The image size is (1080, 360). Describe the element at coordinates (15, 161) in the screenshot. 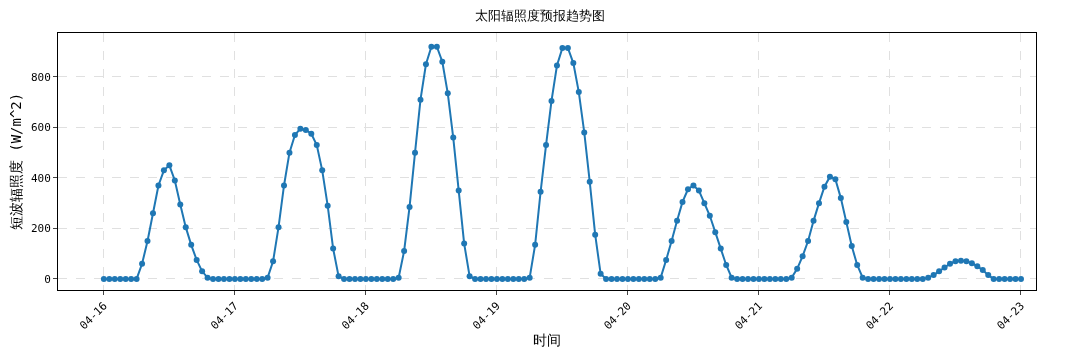

I see `y-axis-title: 短波辐照度 (W/m^2)` at that location.